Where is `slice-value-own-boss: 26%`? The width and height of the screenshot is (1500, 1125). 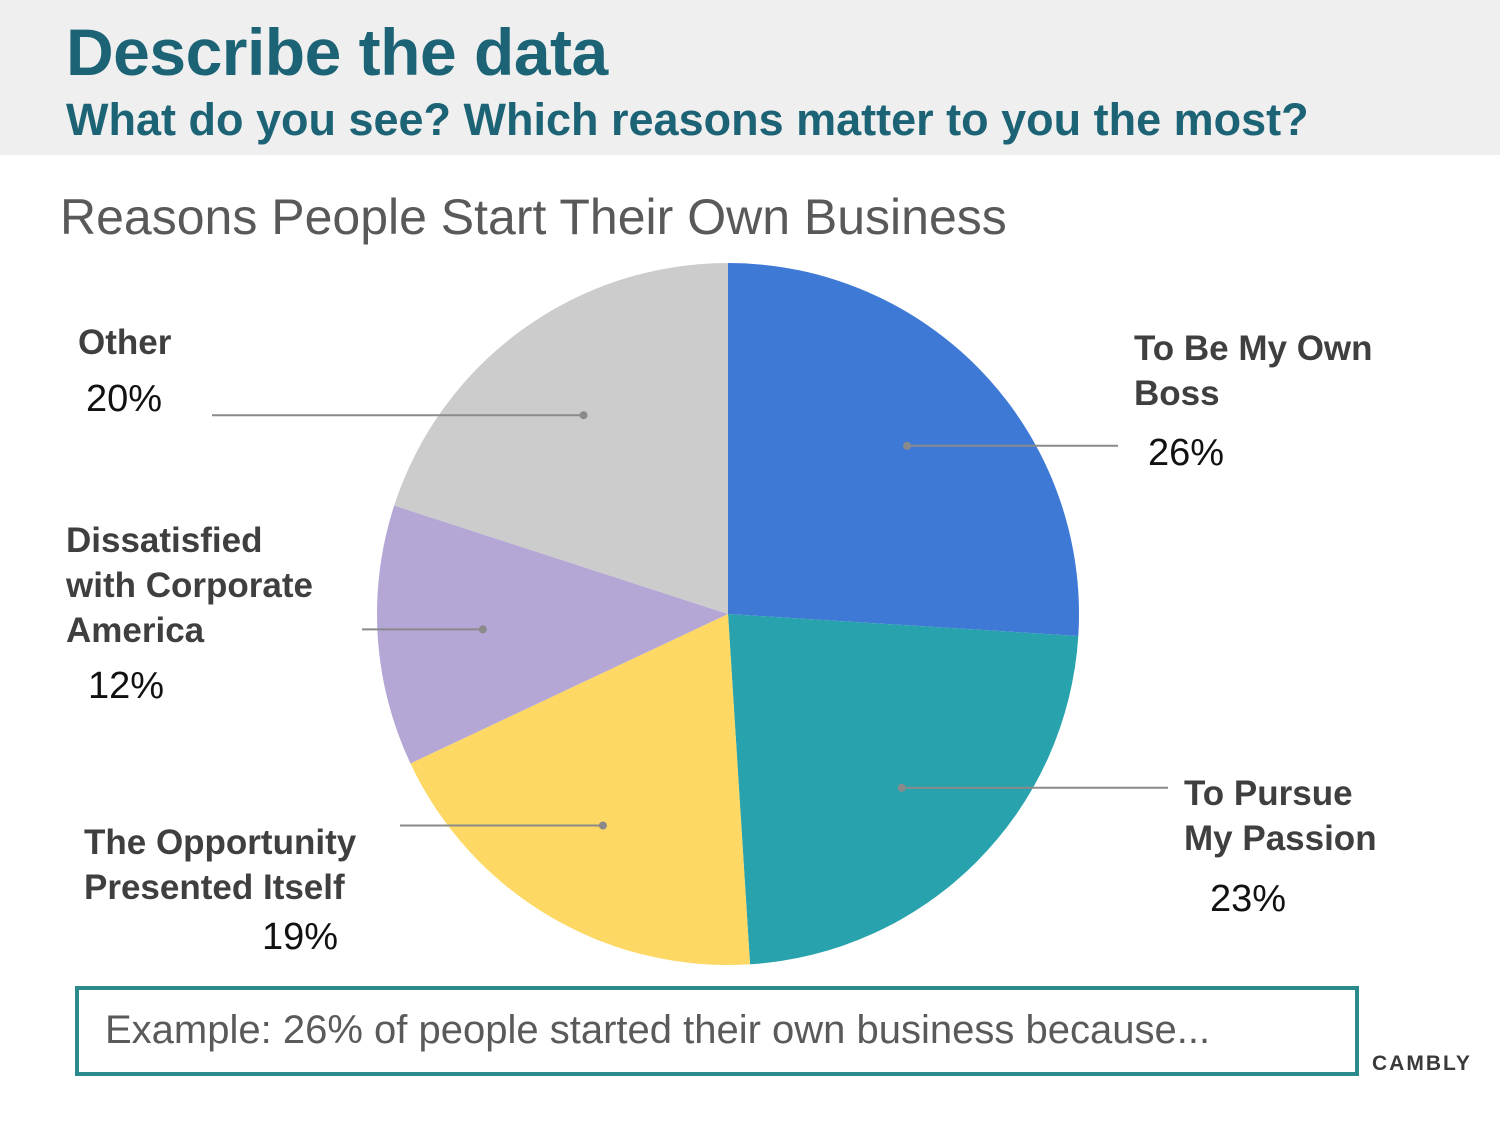 slice-value-own-boss: 26% is located at coordinates (1186, 453).